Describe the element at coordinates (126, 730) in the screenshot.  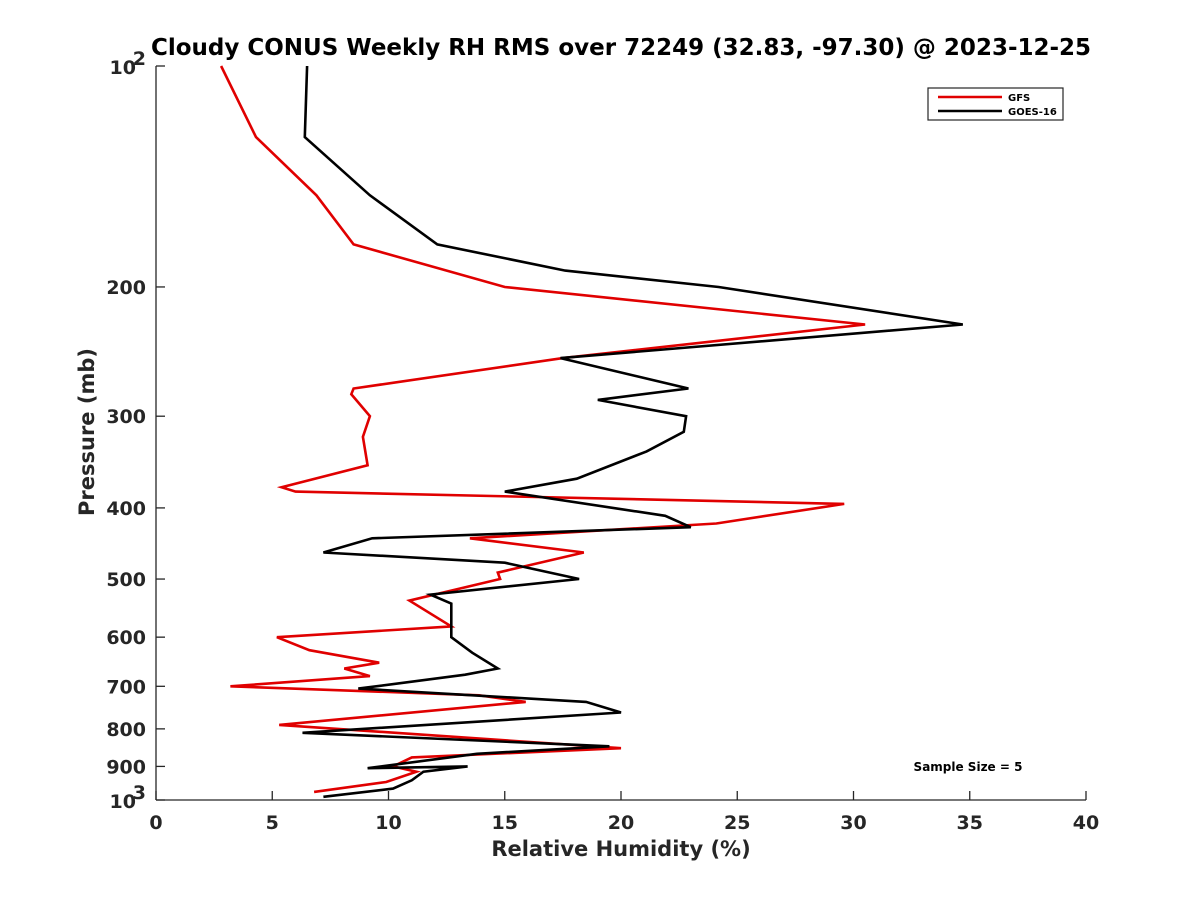
I see `y-tick-label: 800` at that location.